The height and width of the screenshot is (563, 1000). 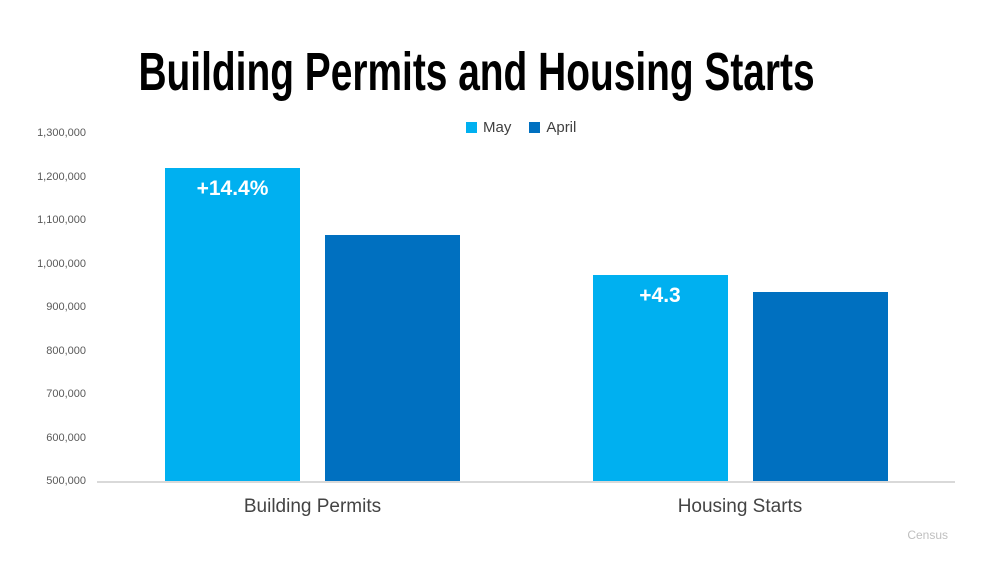 What do you see at coordinates (526, 482) in the screenshot?
I see `x-axis-line` at bounding box center [526, 482].